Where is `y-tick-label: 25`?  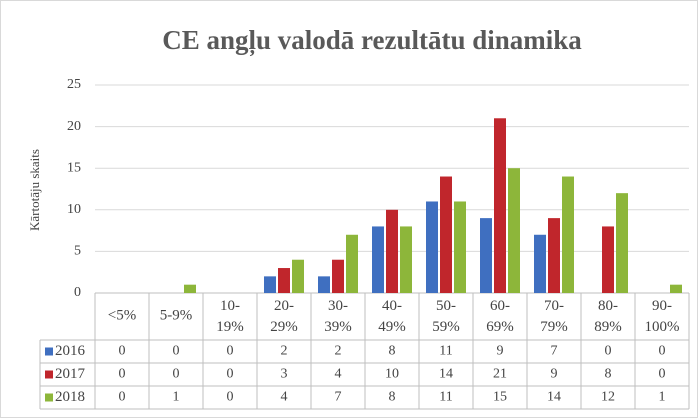 y-tick-label: 25 is located at coordinates (74, 84).